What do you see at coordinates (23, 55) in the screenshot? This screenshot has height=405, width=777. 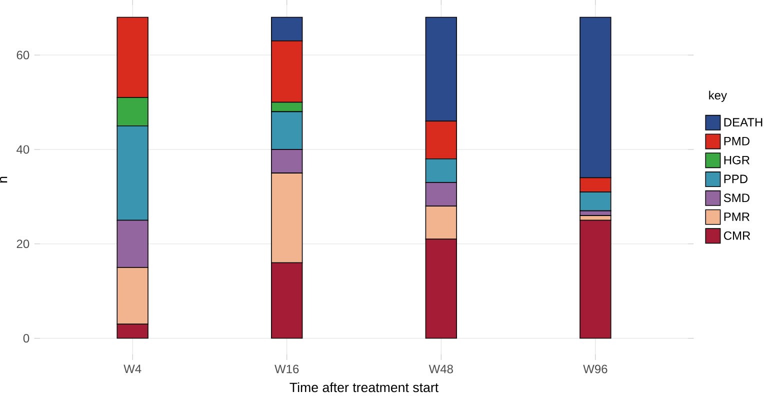 I see `y-tick-label: 60` at bounding box center [23, 55].